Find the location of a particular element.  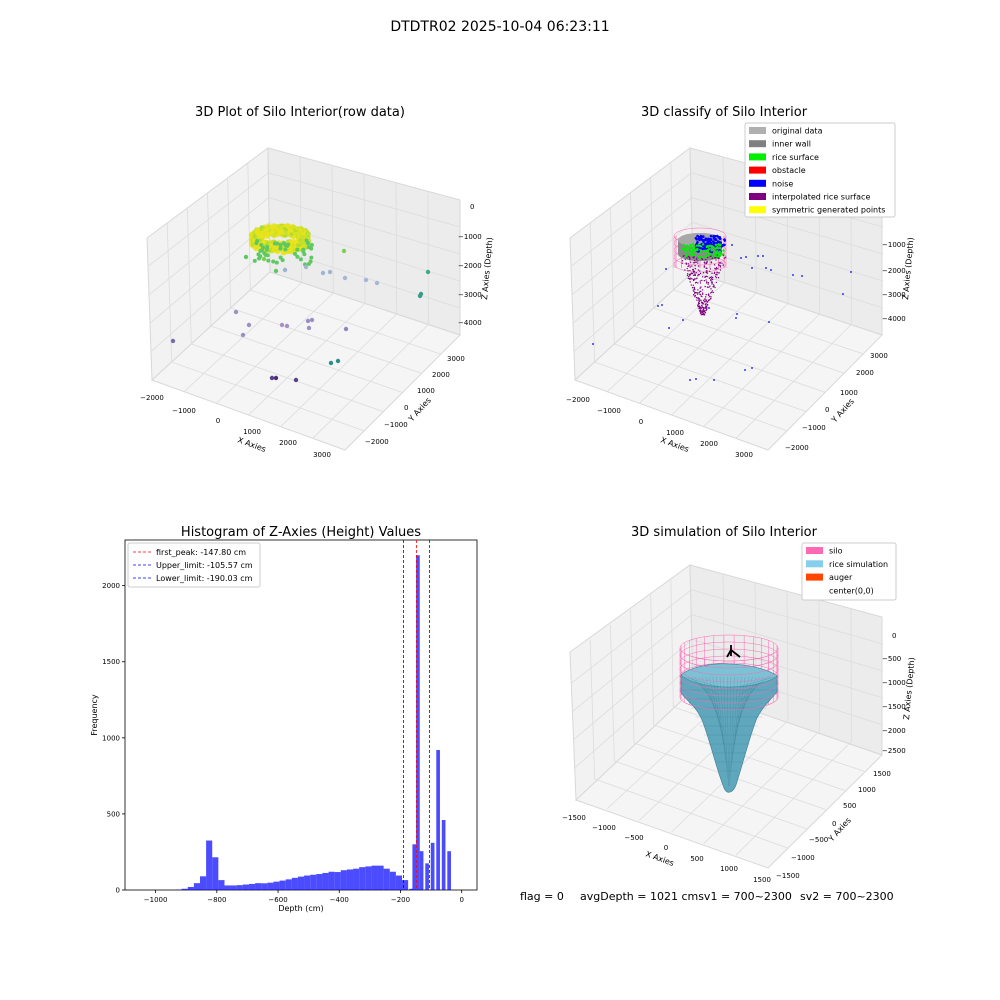

raw-ytick: 2000 is located at coordinates (441, 375).